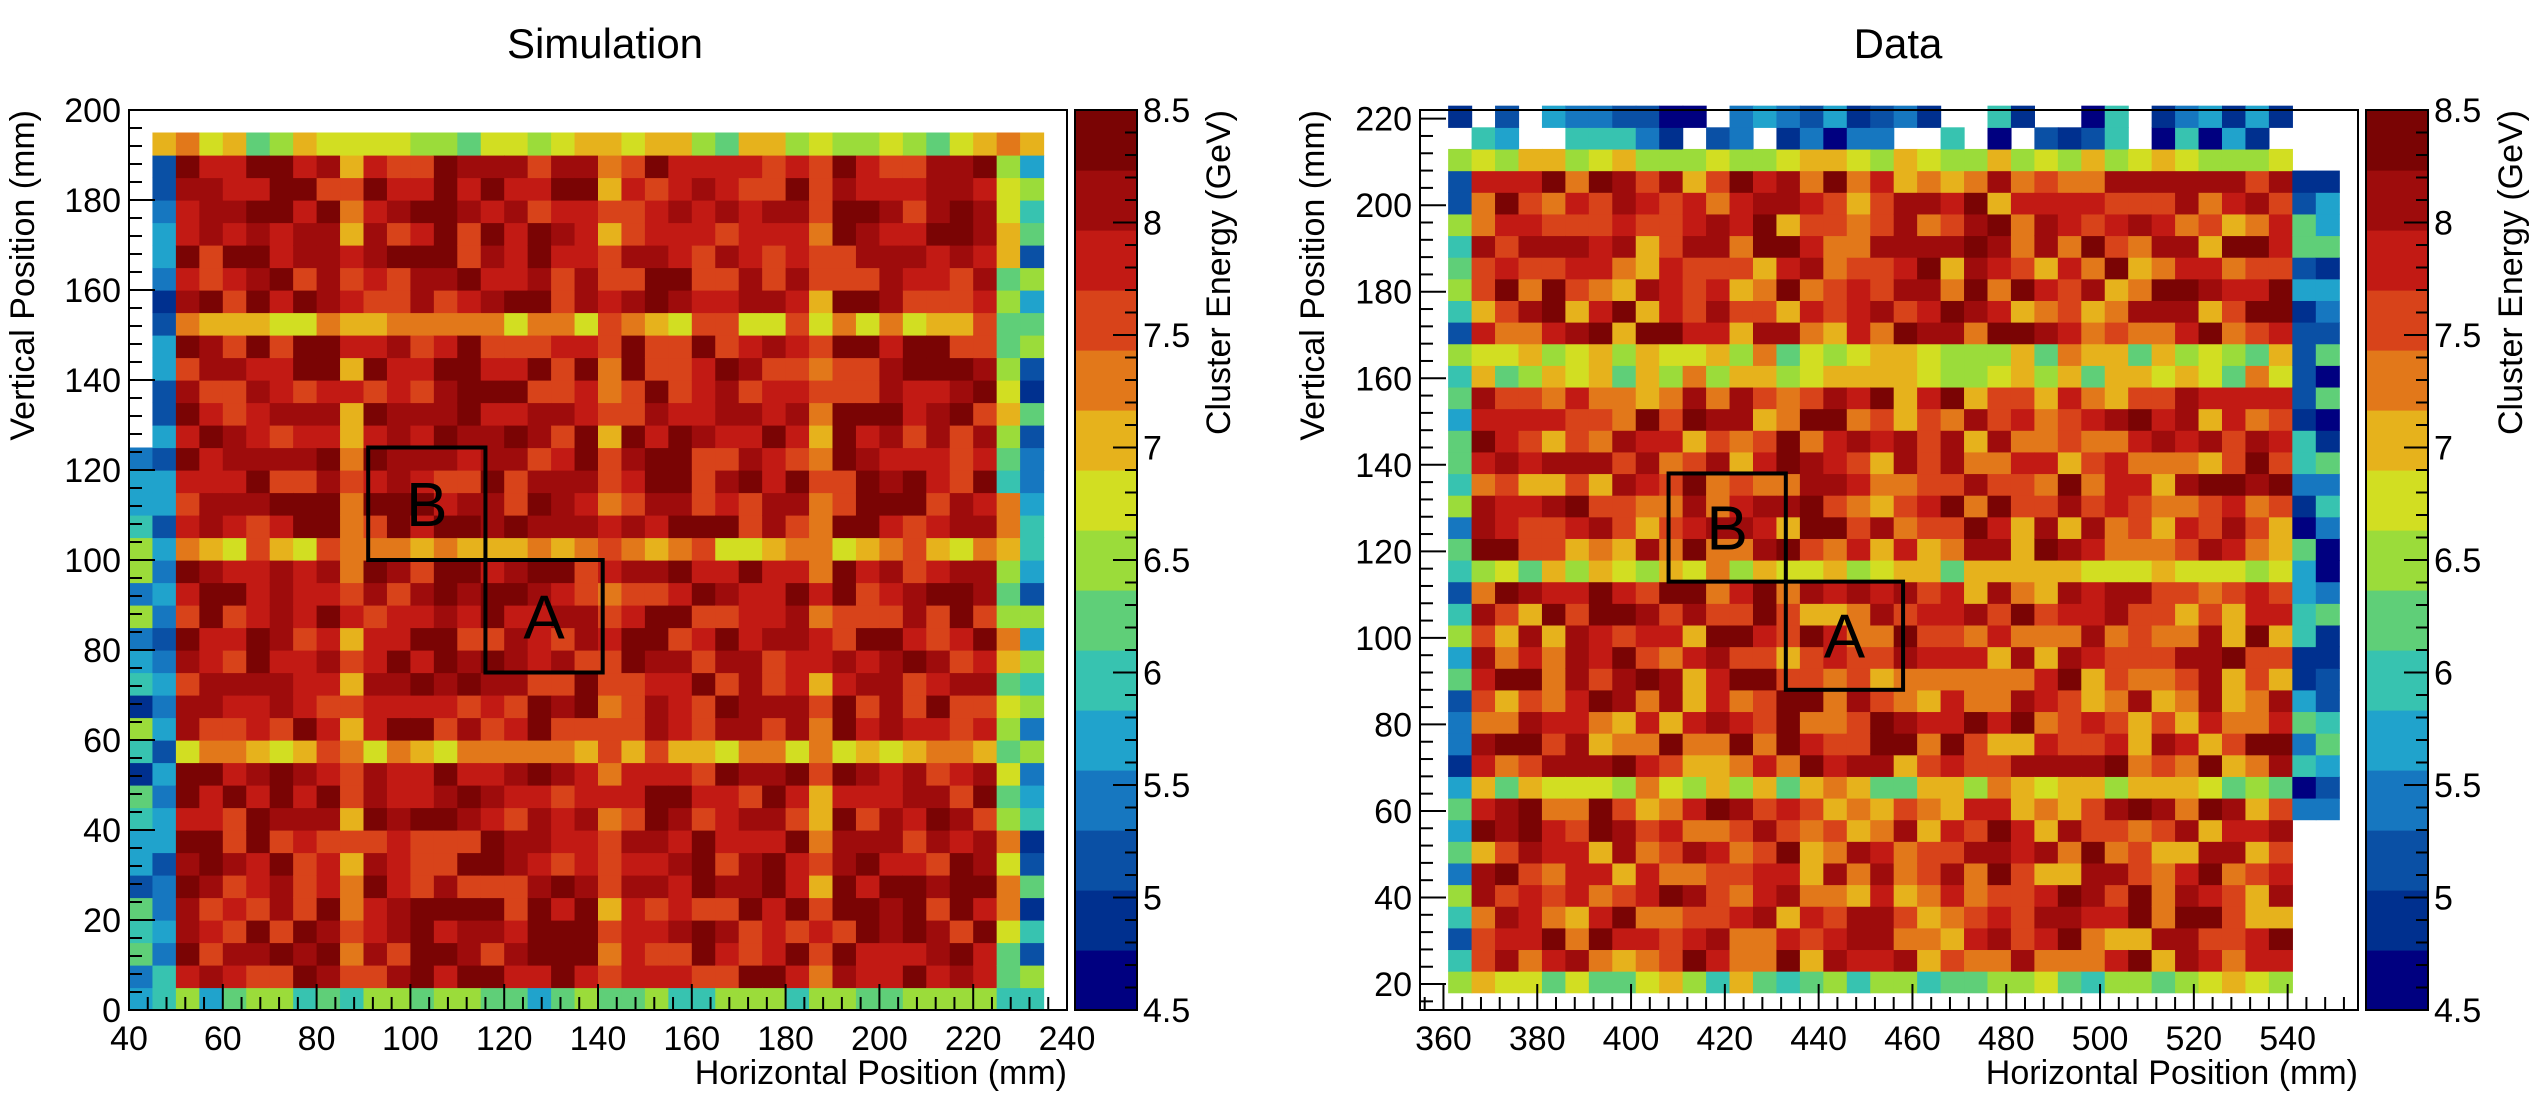 The height and width of the screenshot is (1100, 2544). Describe the element at coordinates (102, 831) in the screenshot. I see `y-tick-label: 40` at that location.